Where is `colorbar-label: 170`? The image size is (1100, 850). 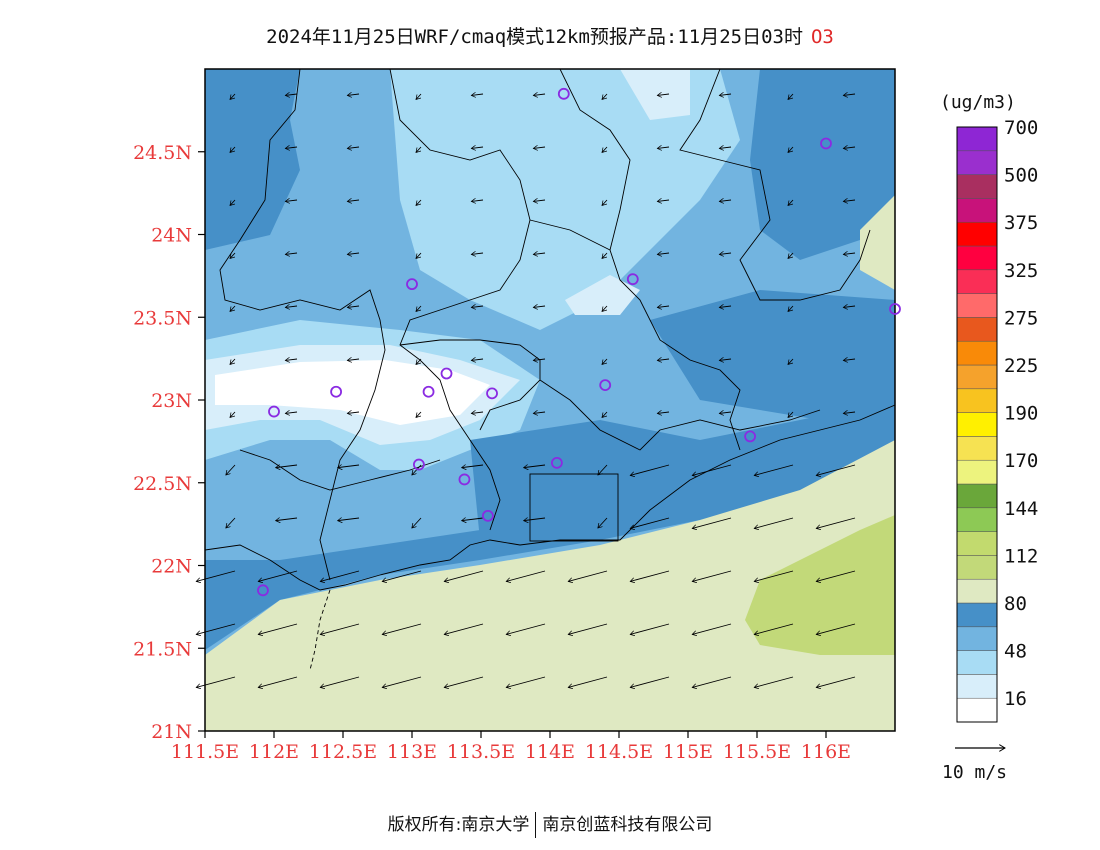
colorbar-label: 170 is located at coordinates (1021, 461).